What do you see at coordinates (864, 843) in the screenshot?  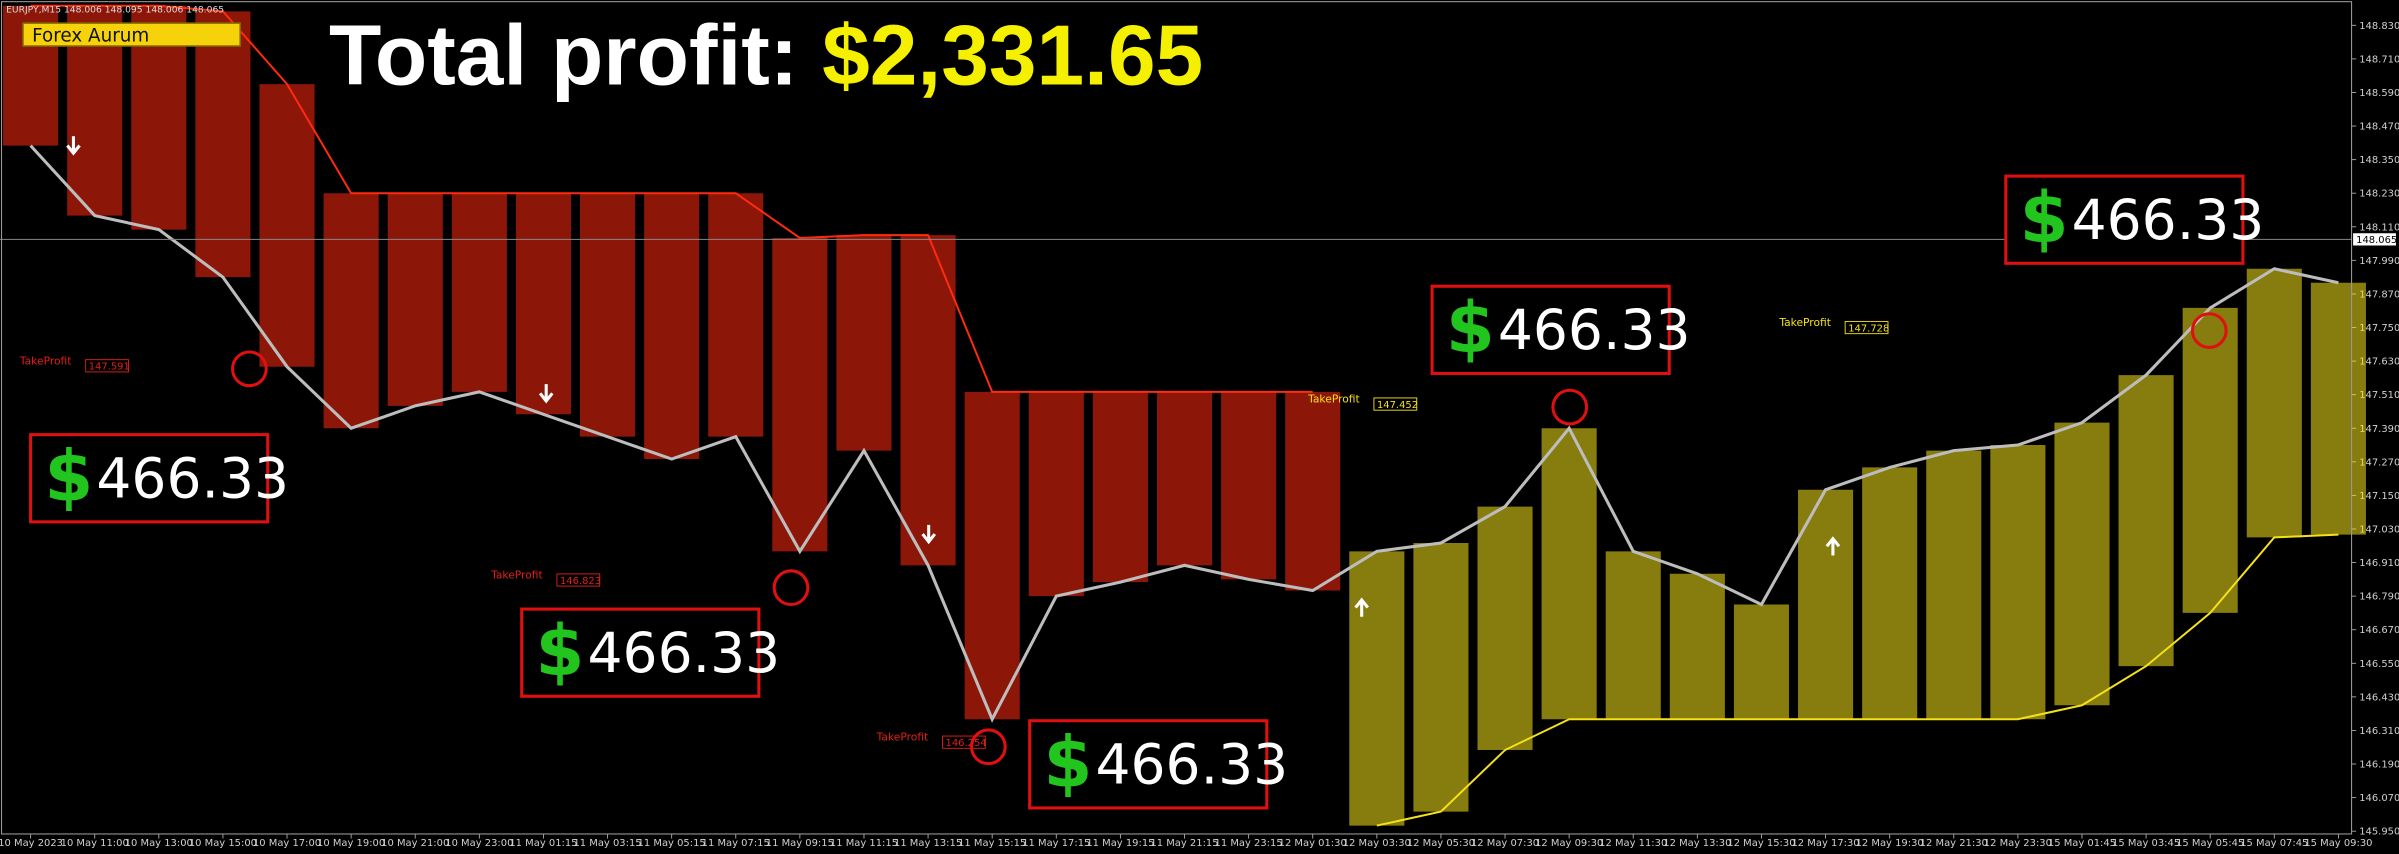 I see `x-tick-label: 11 May 11:15` at bounding box center [864, 843].